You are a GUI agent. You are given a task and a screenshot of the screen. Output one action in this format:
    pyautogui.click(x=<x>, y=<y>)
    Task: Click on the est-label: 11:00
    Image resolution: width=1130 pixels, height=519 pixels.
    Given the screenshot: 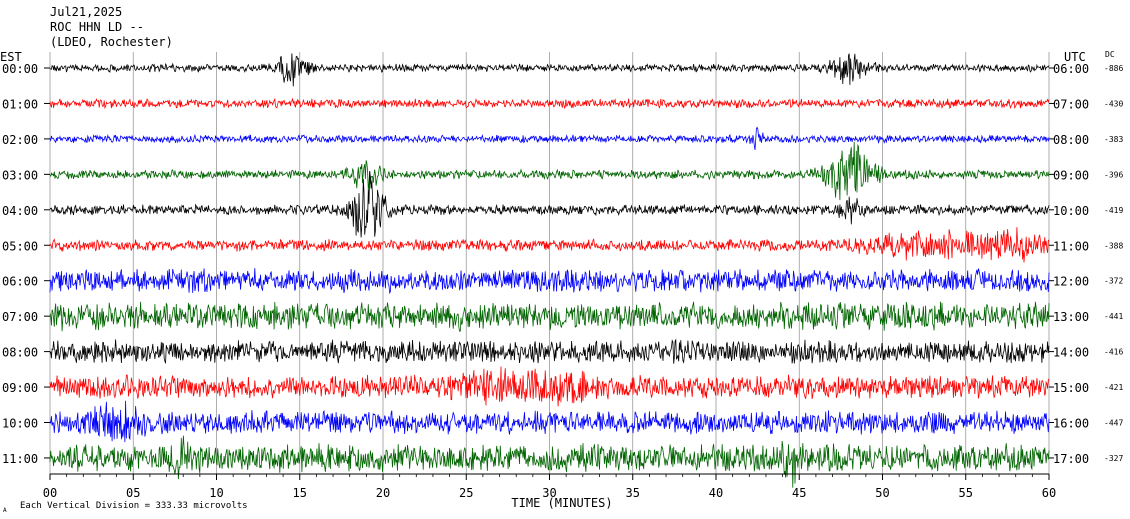 What is the action you would take?
    pyautogui.click(x=20, y=459)
    